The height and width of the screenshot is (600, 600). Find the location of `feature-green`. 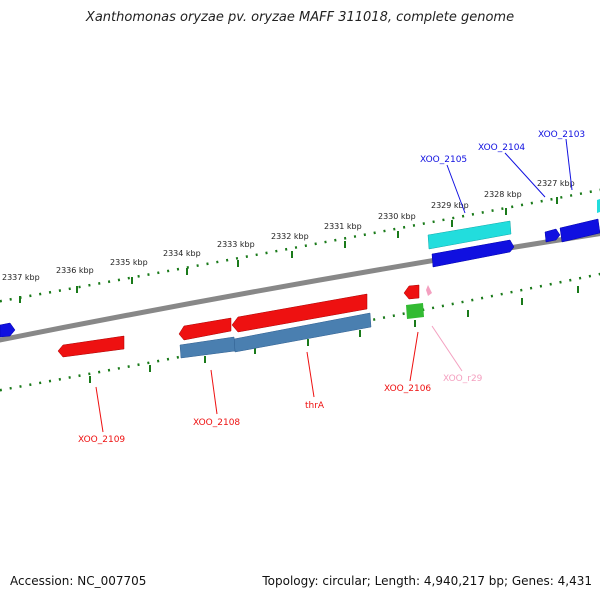

feature-green is located at coordinates (415, 311).